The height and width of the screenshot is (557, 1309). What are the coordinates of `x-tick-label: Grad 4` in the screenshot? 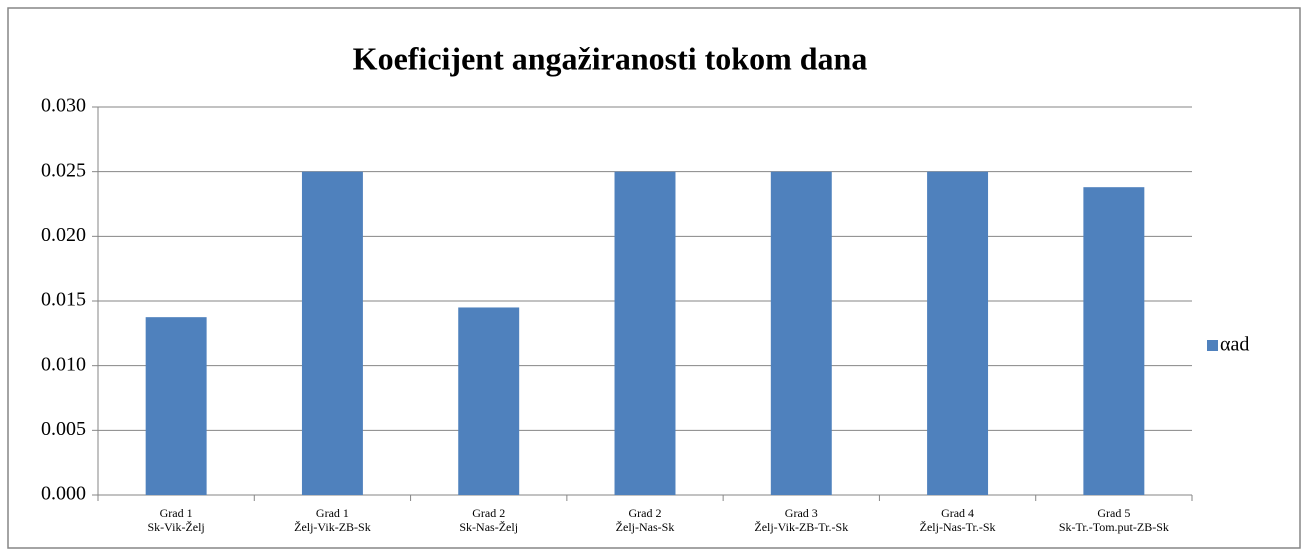 It's located at (957, 513).